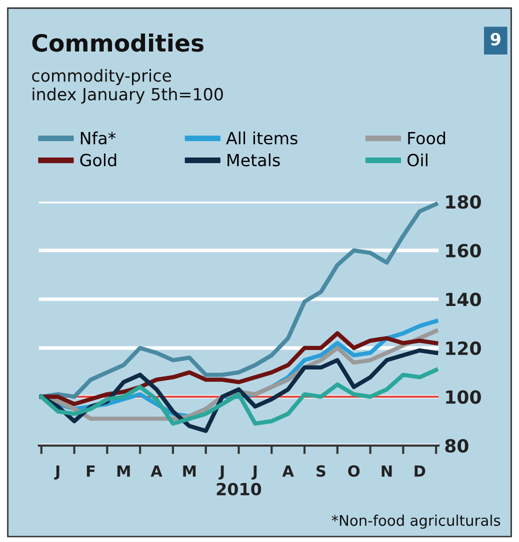  I want to click on y-tick-label: 140, so click(463, 299).